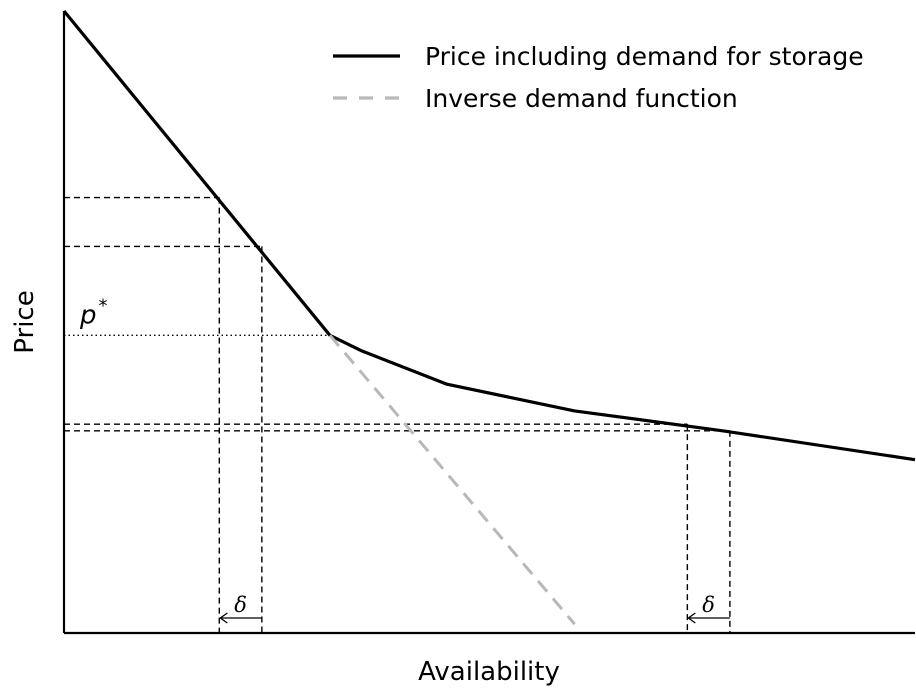  I want to click on x-axis-label: Availability, so click(489, 672).